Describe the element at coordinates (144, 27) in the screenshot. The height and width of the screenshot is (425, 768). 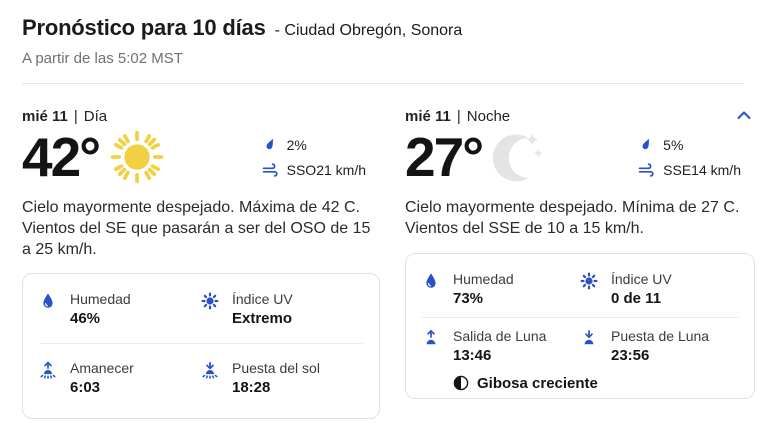
I see `page-title: Pronóstico para 10 días` at that location.